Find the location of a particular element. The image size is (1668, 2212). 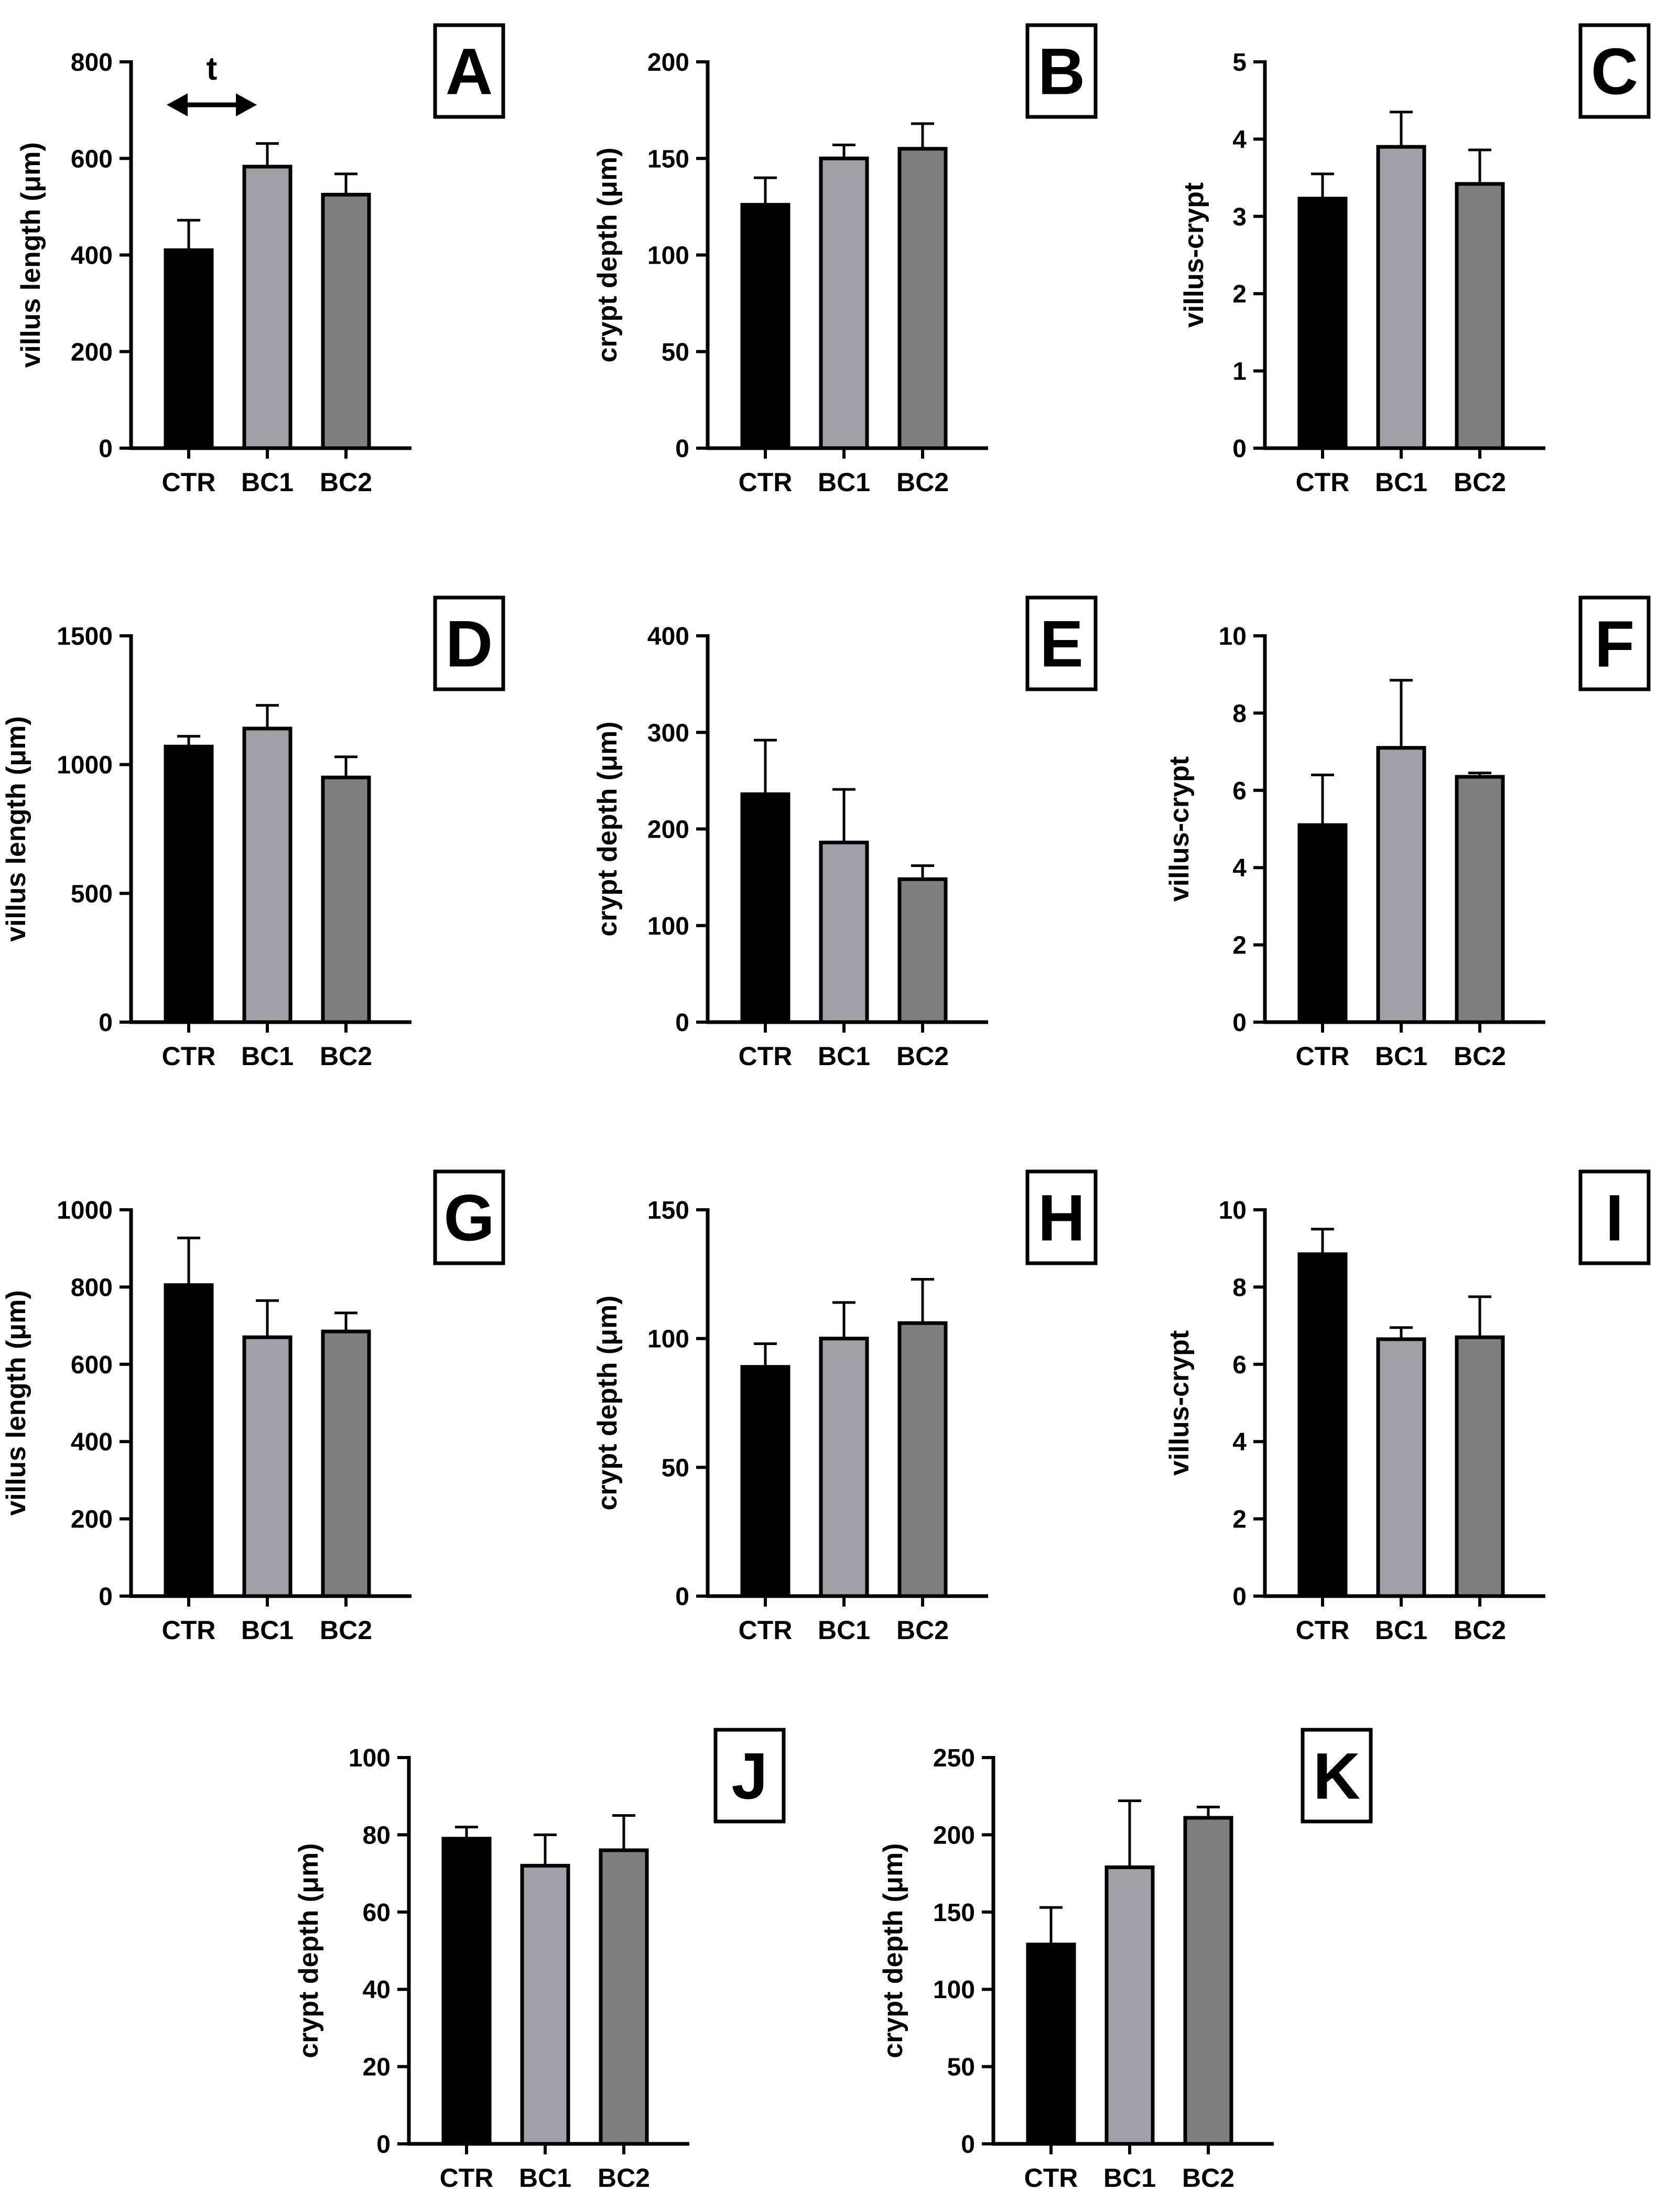

y-tick-label: 60 is located at coordinates (377, 1913).